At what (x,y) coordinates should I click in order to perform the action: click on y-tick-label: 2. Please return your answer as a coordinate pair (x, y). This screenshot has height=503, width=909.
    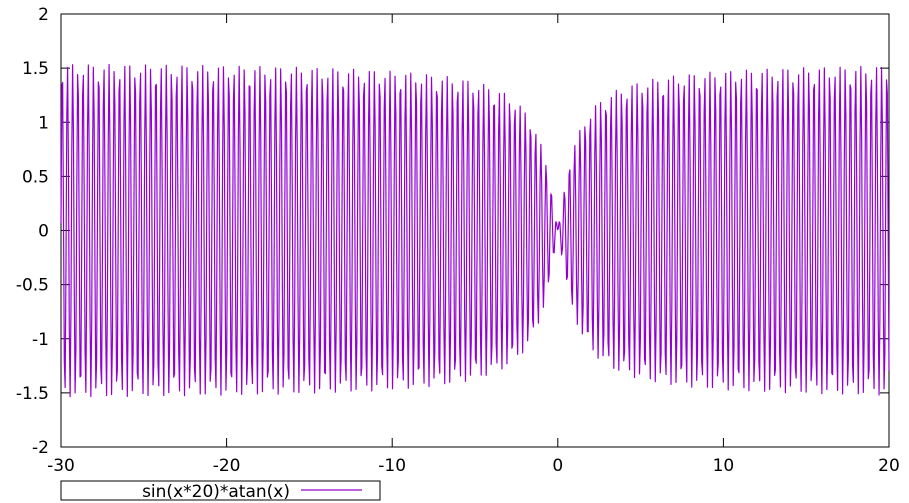
    Looking at the image, I should click on (43, 15).